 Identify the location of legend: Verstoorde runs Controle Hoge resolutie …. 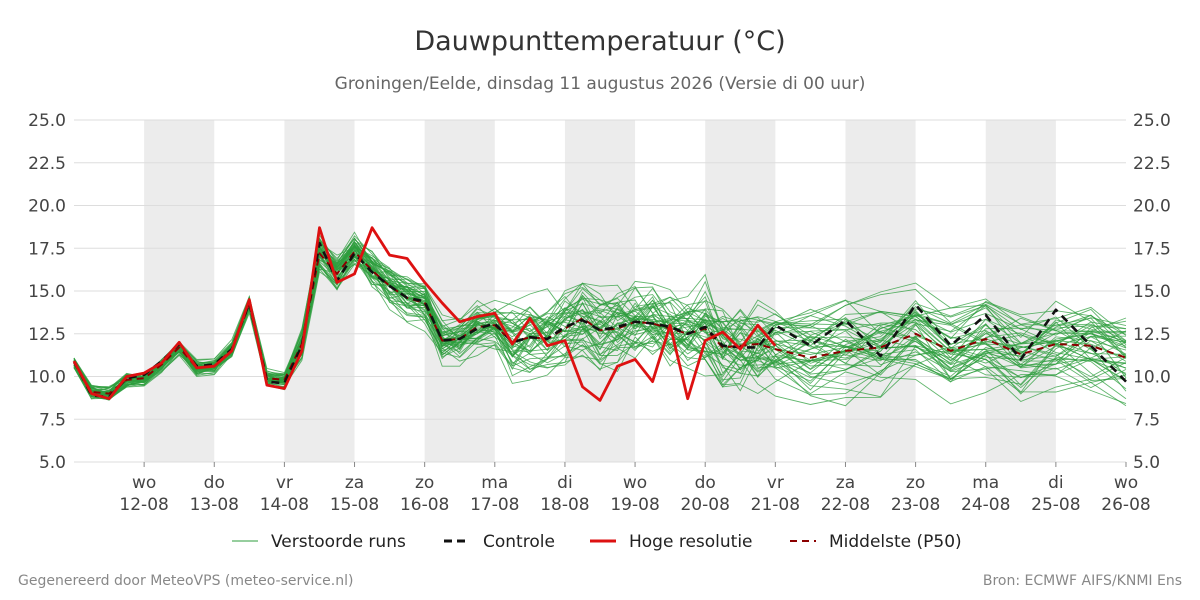
(597, 542).